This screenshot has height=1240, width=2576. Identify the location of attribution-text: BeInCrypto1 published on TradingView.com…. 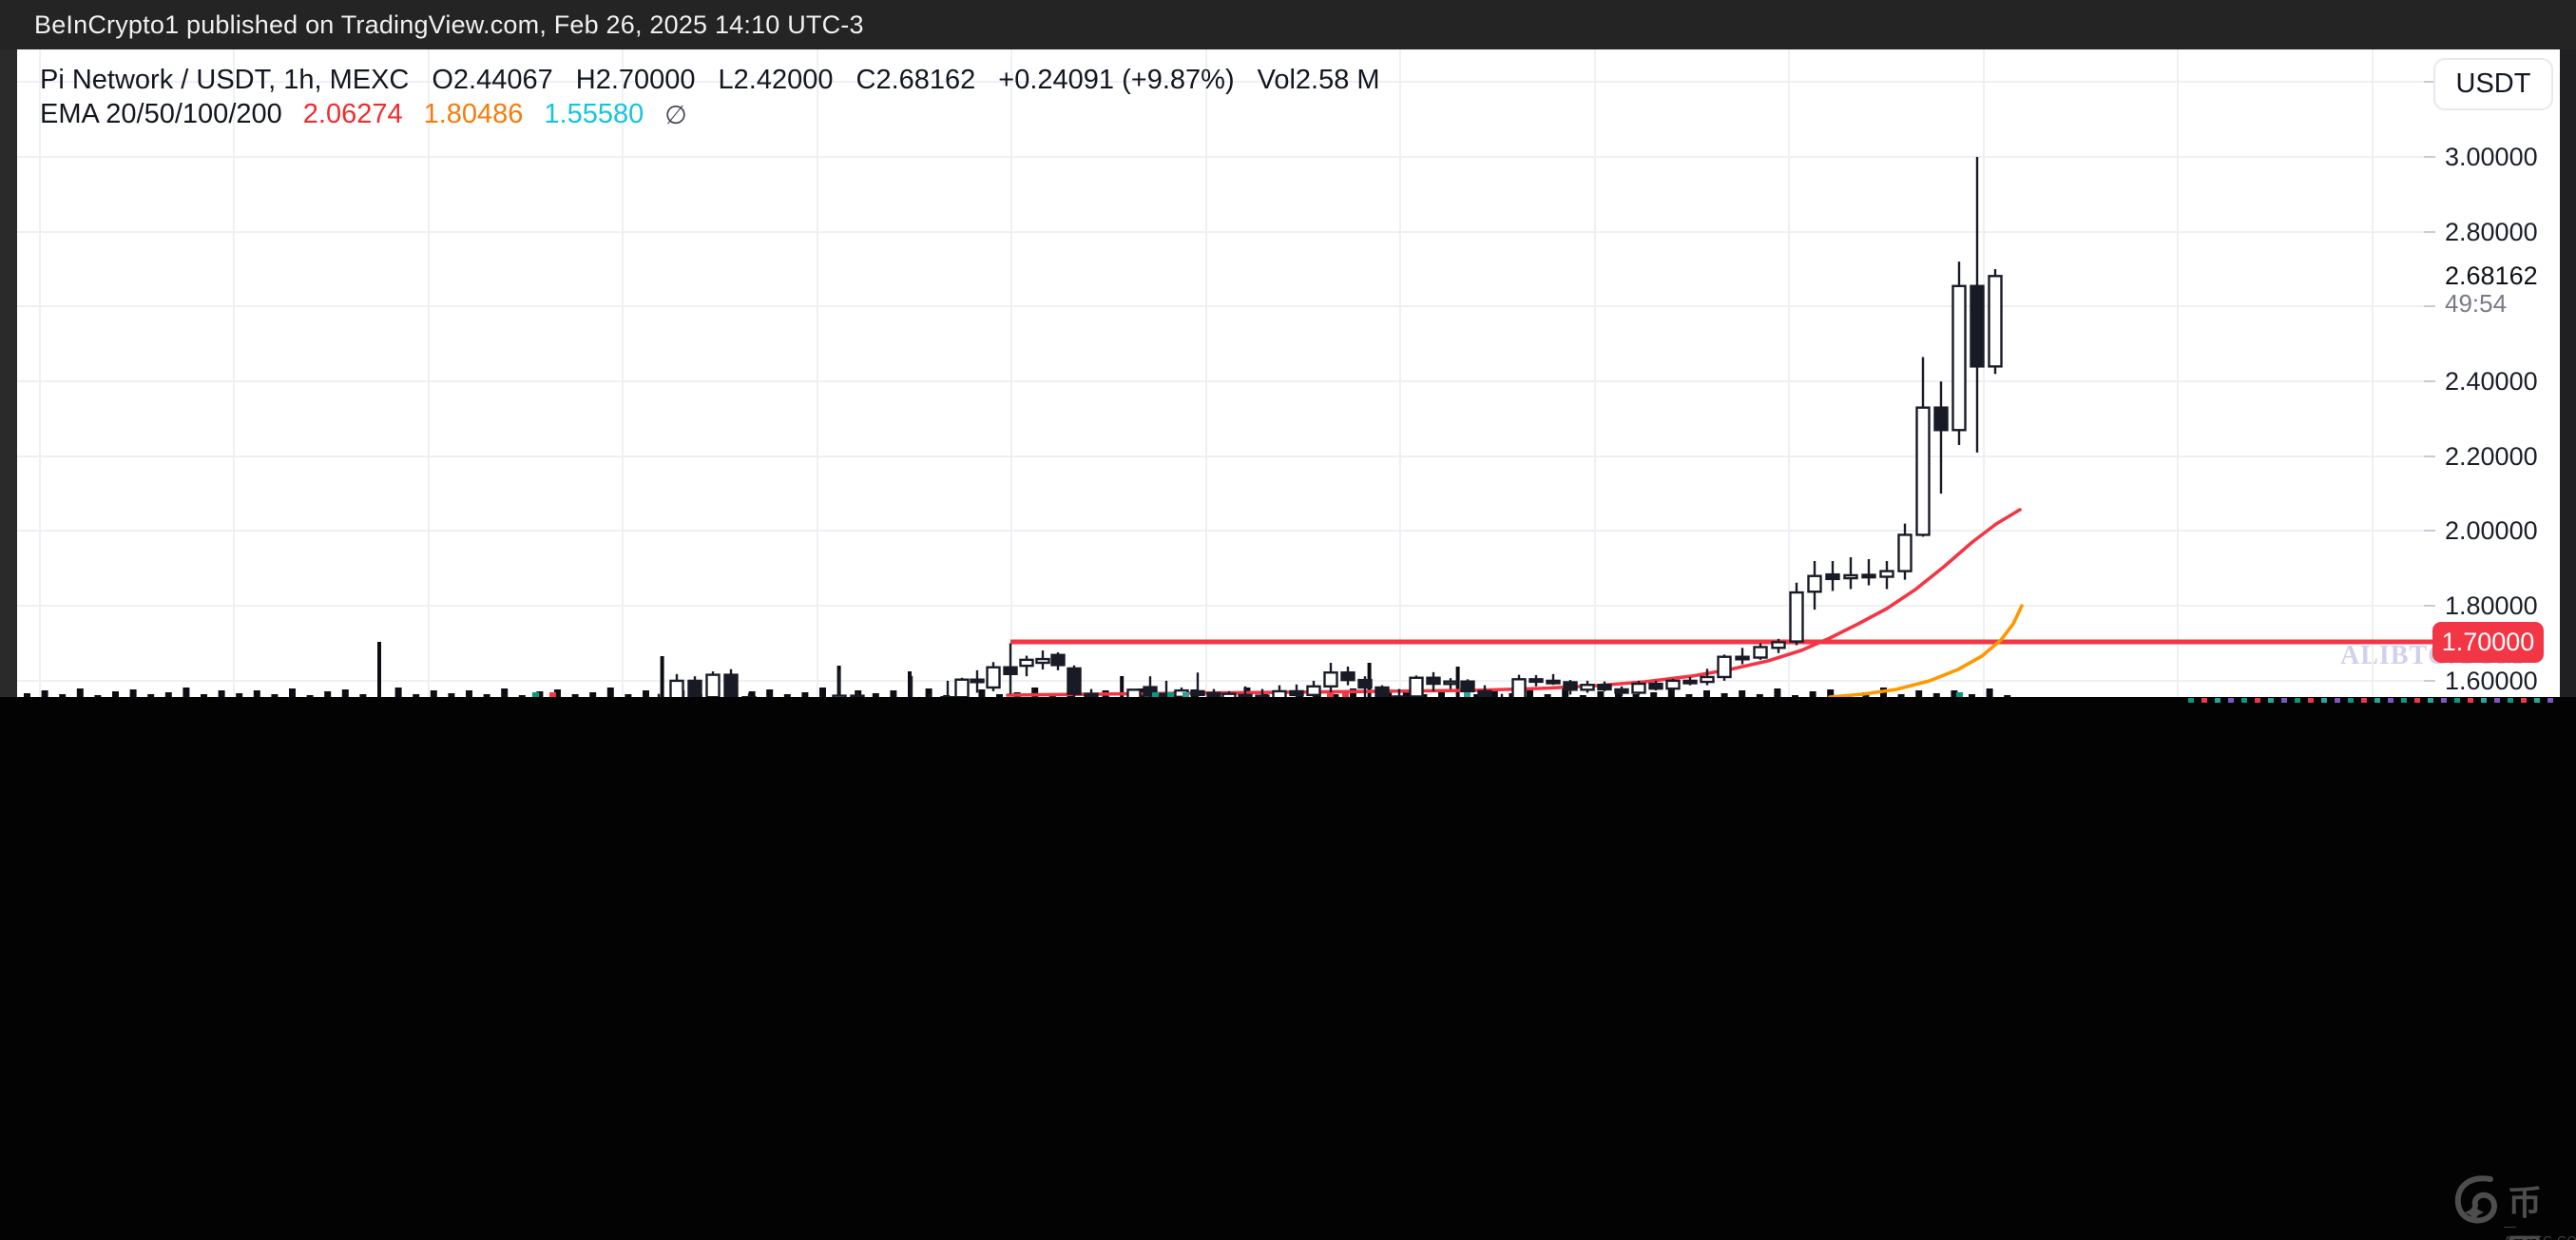
(449, 24).